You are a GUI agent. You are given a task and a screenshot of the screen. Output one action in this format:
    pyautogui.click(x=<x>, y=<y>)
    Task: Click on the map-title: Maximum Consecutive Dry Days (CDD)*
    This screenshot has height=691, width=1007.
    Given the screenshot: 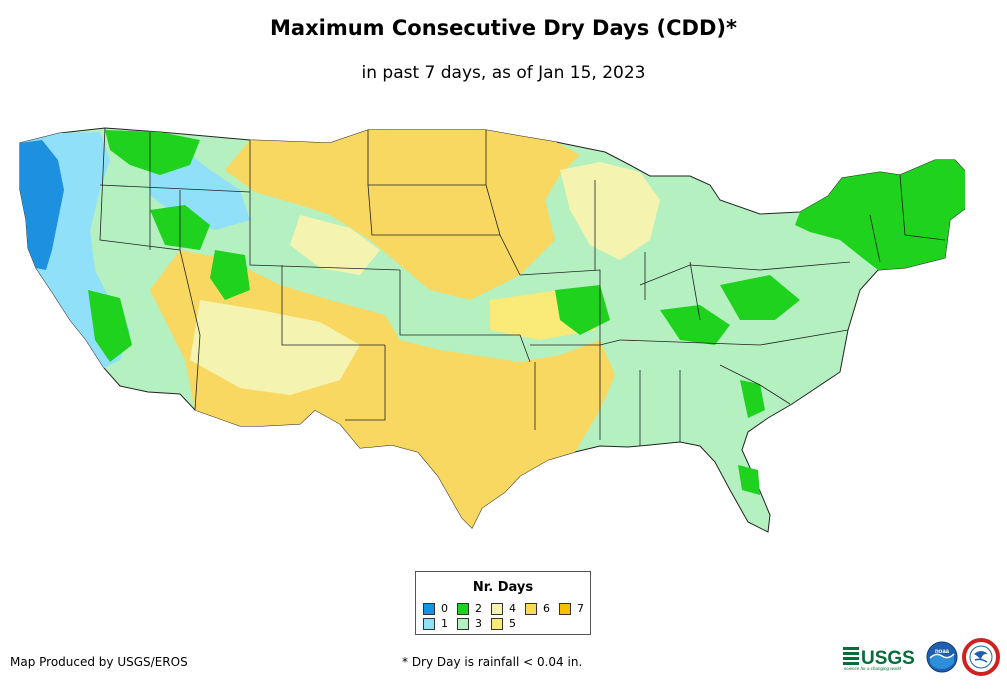 What is the action you would take?
    pyautogui.click(x=503, y=28)
    